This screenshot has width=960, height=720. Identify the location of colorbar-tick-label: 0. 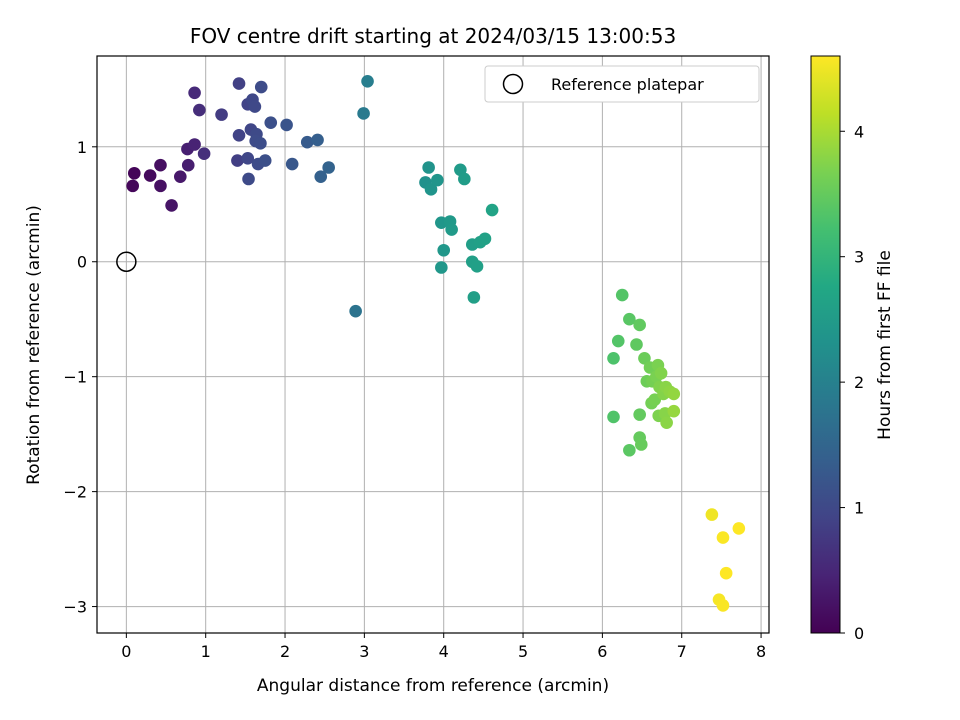
(859, 633).